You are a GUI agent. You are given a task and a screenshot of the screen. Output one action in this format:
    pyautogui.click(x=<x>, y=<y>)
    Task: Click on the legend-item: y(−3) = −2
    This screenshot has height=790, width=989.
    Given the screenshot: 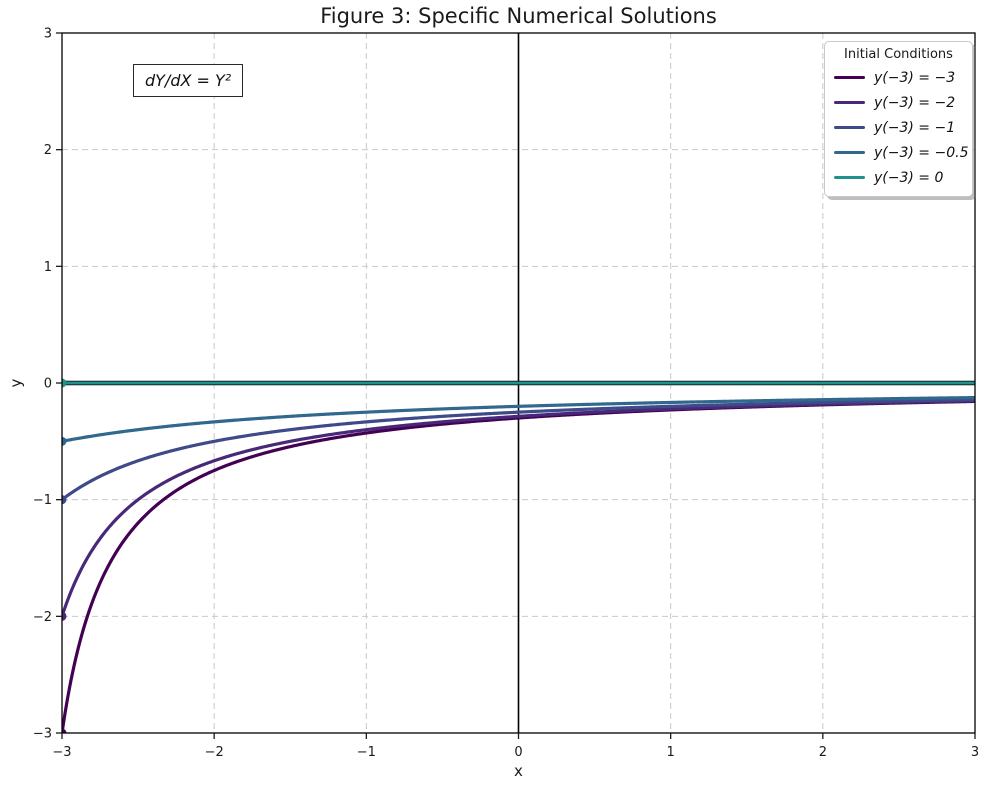 What is the action you would take?
    pyautogui.click(x=898, y=102)
    